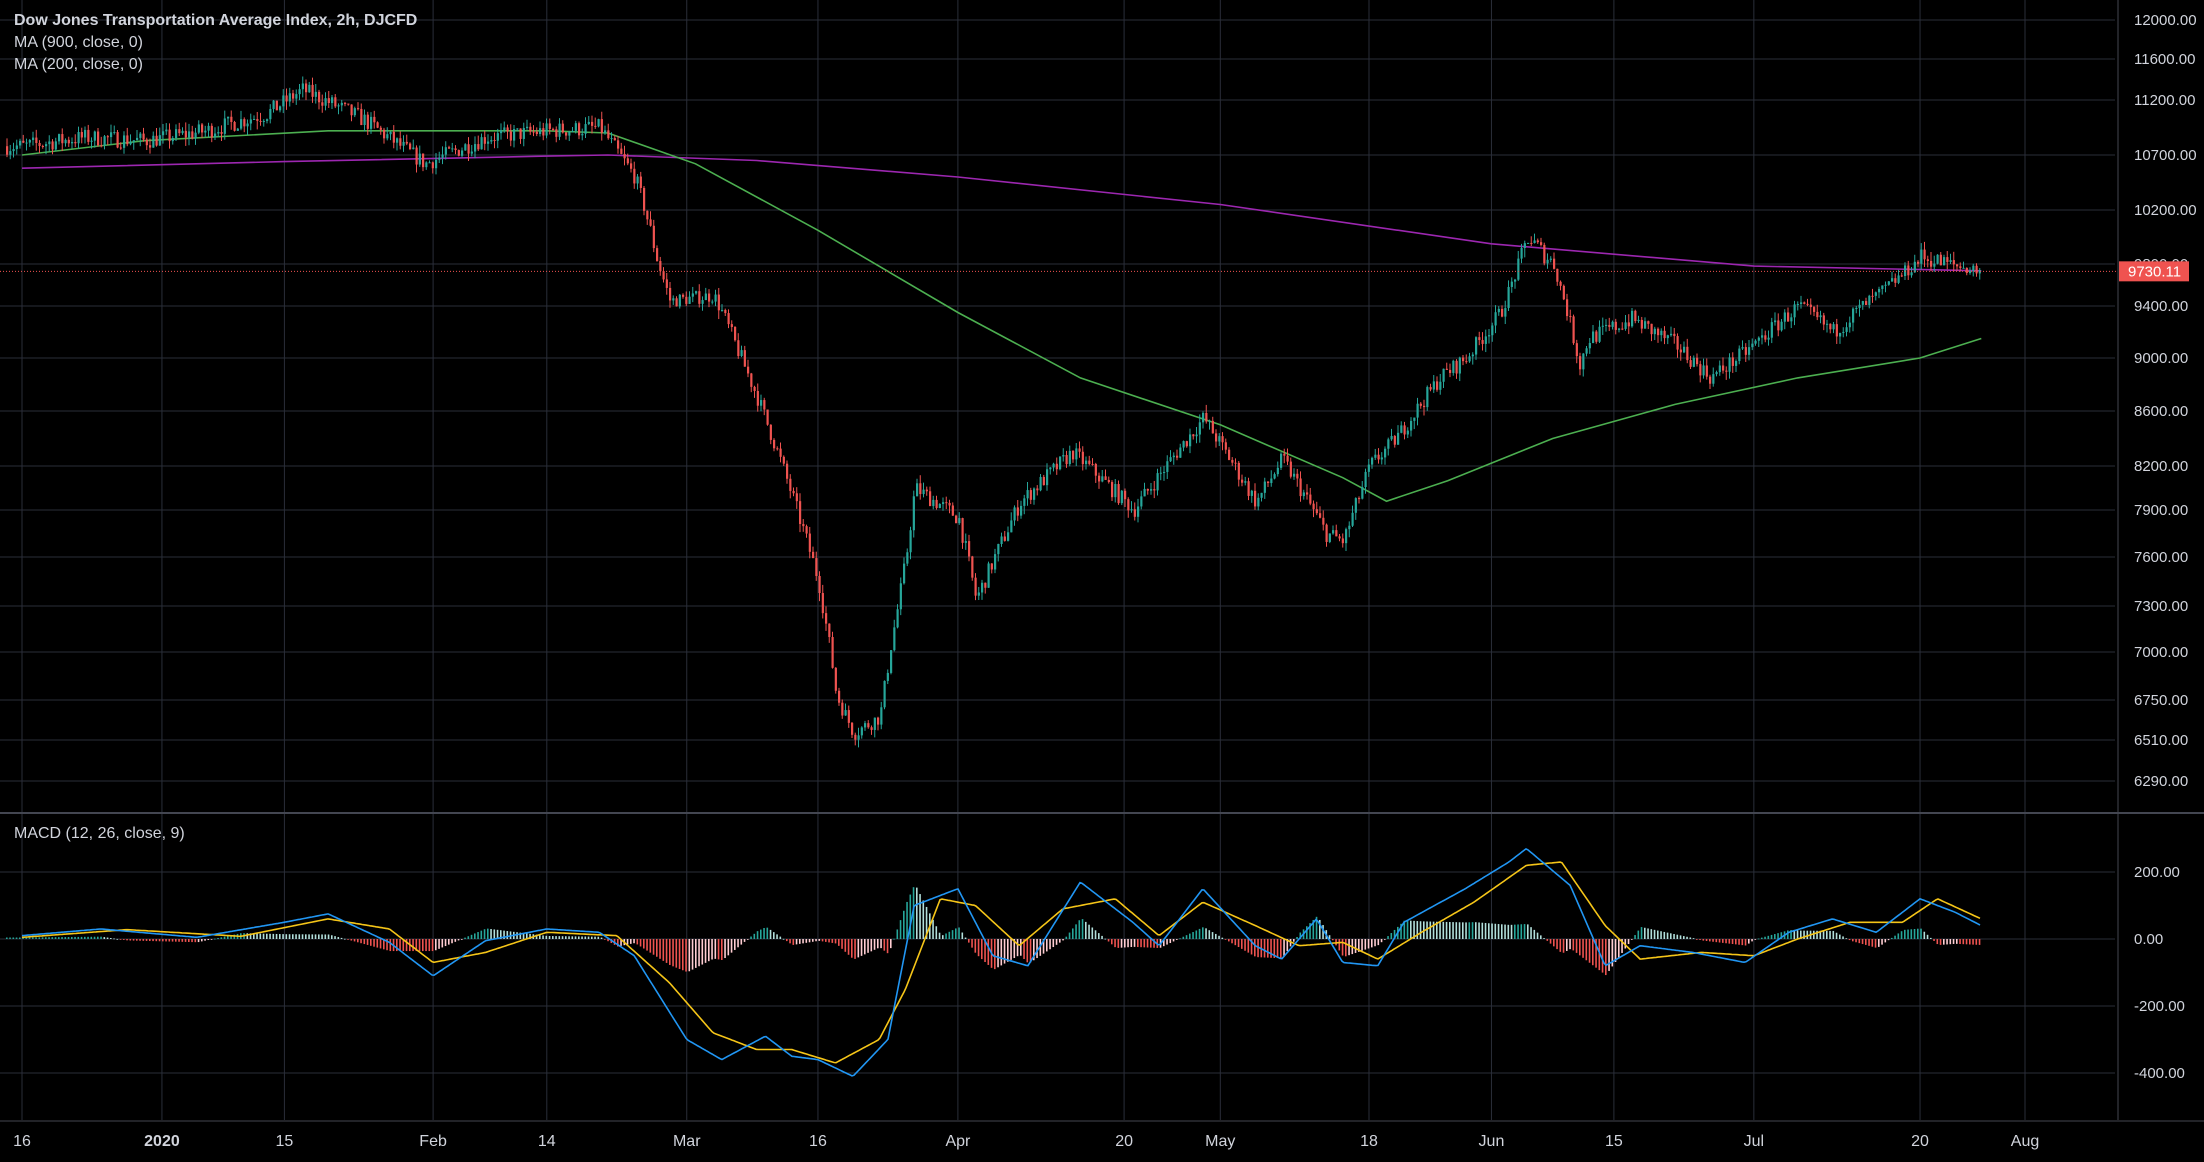  I want to click on time-axis-tick-label: Feb, so click(433, 1141).